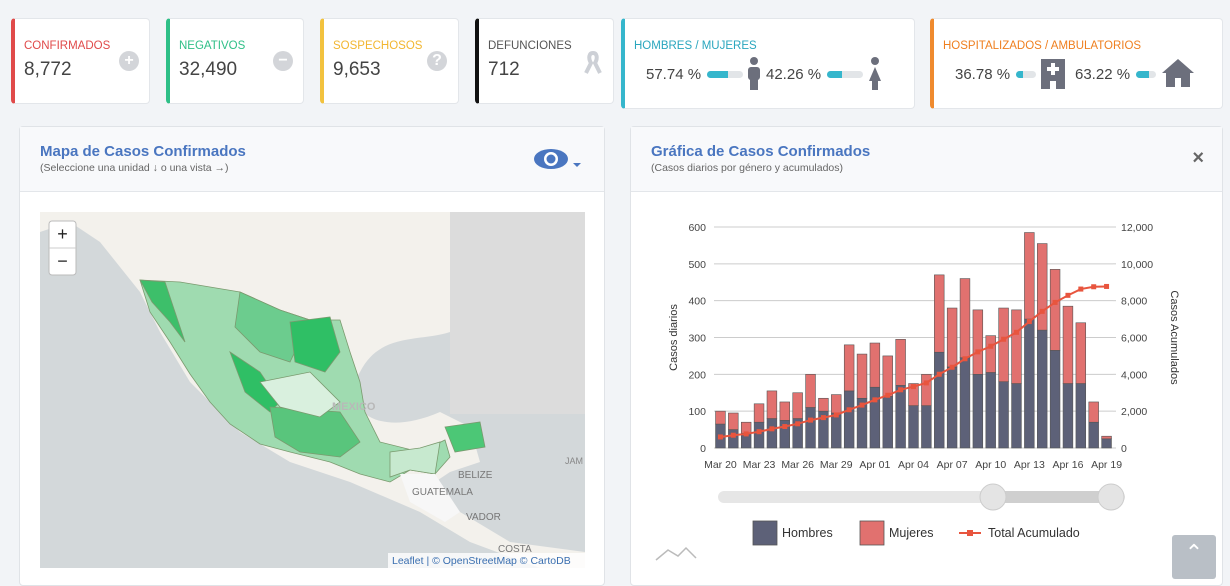 Image resolution: width=1230 pixels, height=586 pixels. Describe the element at coordinates (697, 412) in the screenshot. I see `y-tick-label: 100` at that location.